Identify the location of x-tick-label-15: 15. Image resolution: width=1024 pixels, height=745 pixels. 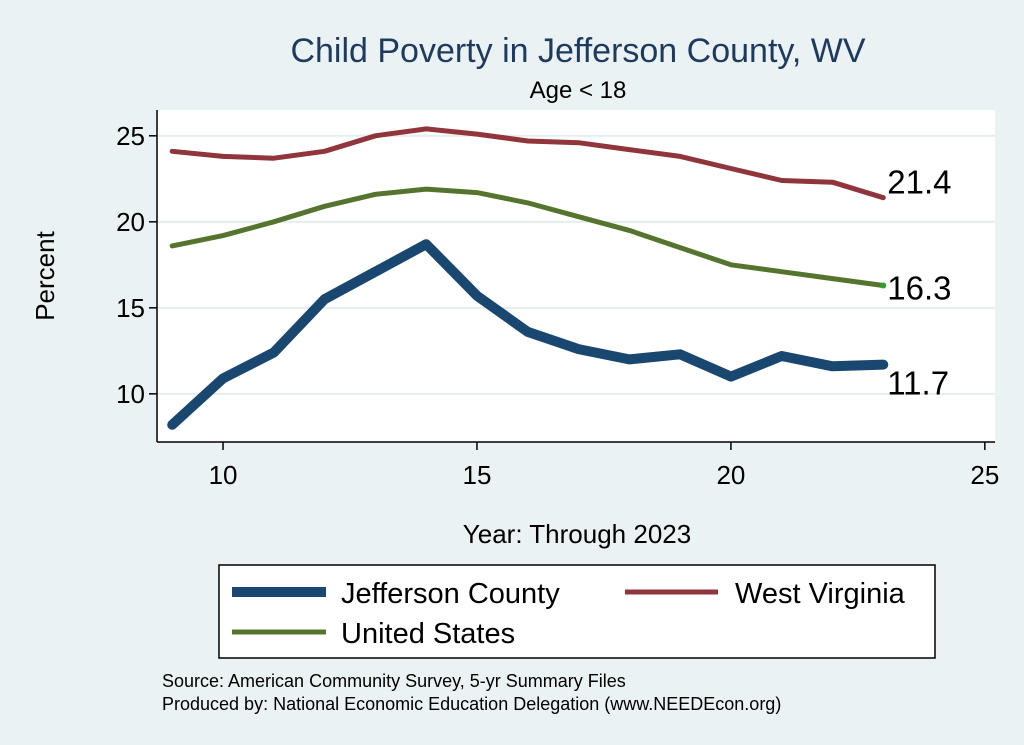
(477, 475).